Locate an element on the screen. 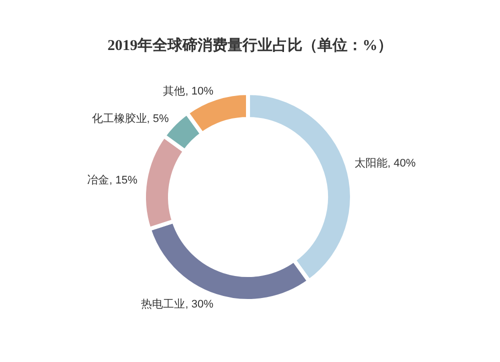 This screenshot has width=500, height=362. data-label: , 10% is located at coordinates (199, 91).